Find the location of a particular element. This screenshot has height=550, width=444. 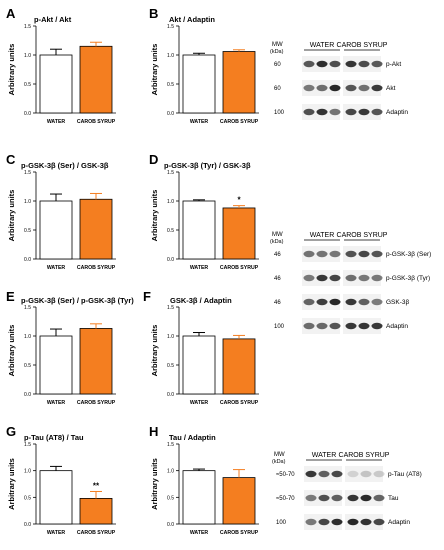

panel-letter: G is located at coordinates (11, 431).